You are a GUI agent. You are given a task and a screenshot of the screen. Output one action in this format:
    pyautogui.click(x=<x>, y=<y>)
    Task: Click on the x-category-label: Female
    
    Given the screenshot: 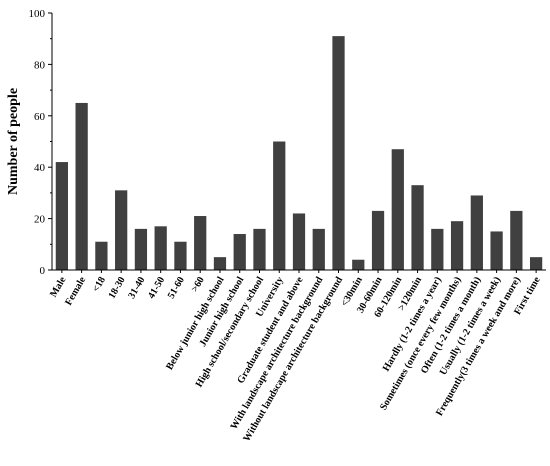 What is the action you would take?
    pyautogui.click(x=75, y=291)
    